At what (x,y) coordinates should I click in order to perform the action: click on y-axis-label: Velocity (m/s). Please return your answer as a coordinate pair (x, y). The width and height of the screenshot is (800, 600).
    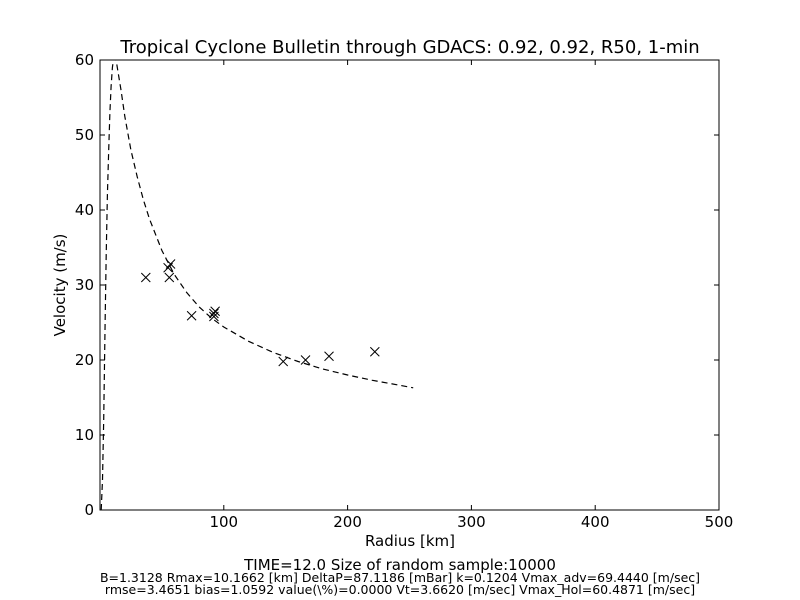
    Looking at the image, I should click on (60, 285).